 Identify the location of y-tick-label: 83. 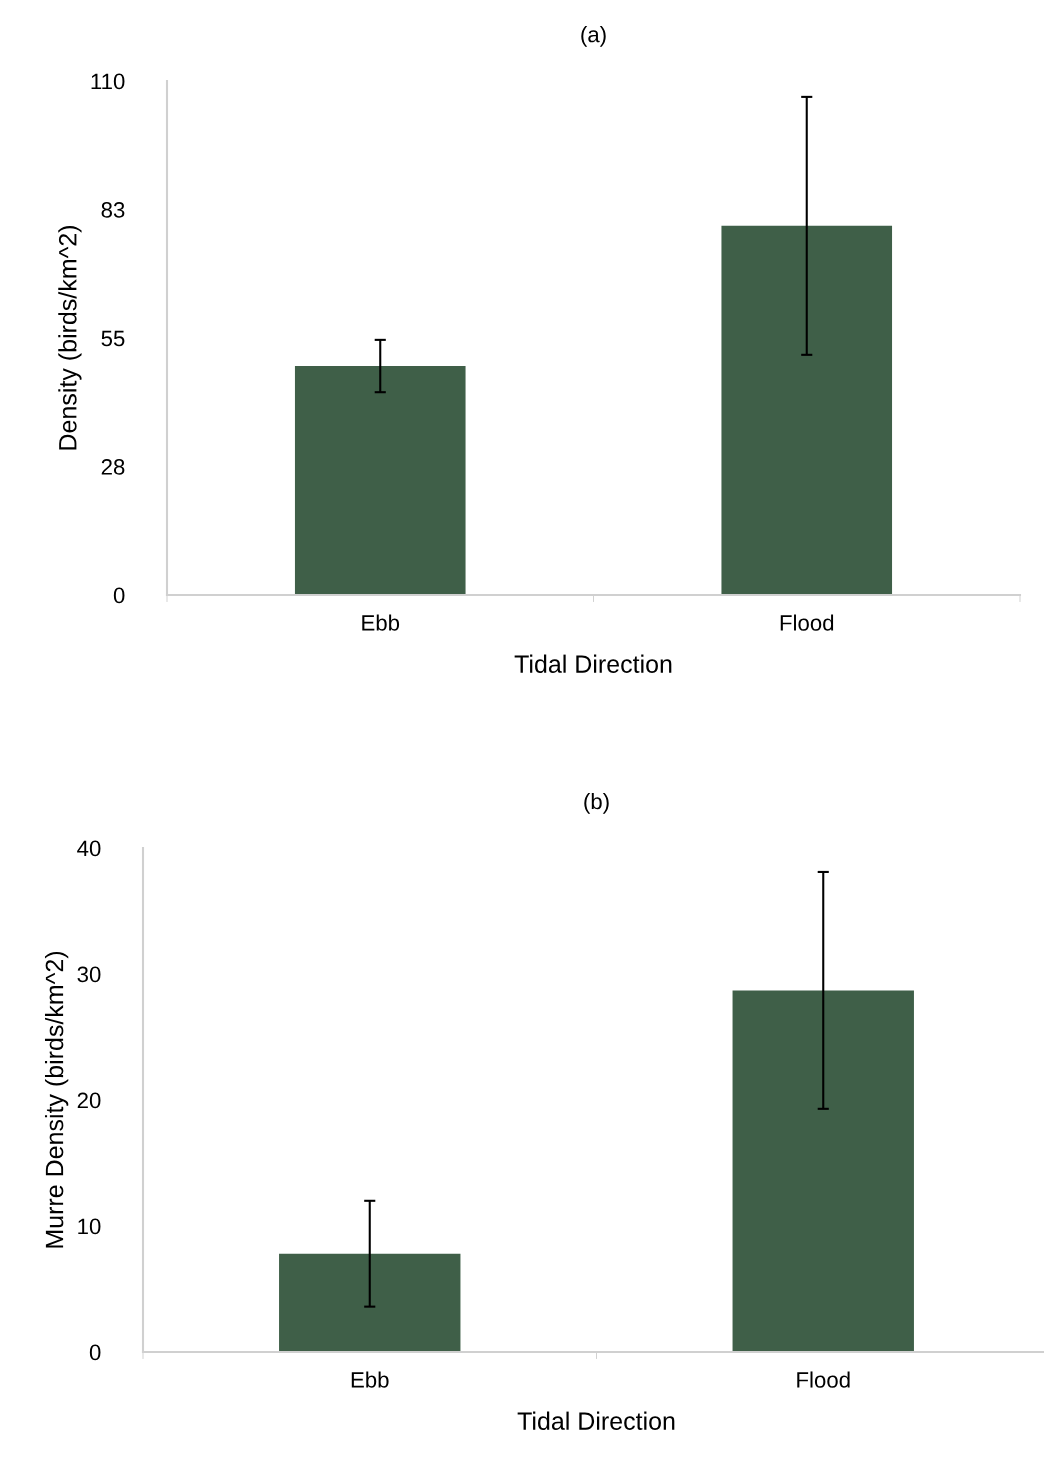
(113, 210).